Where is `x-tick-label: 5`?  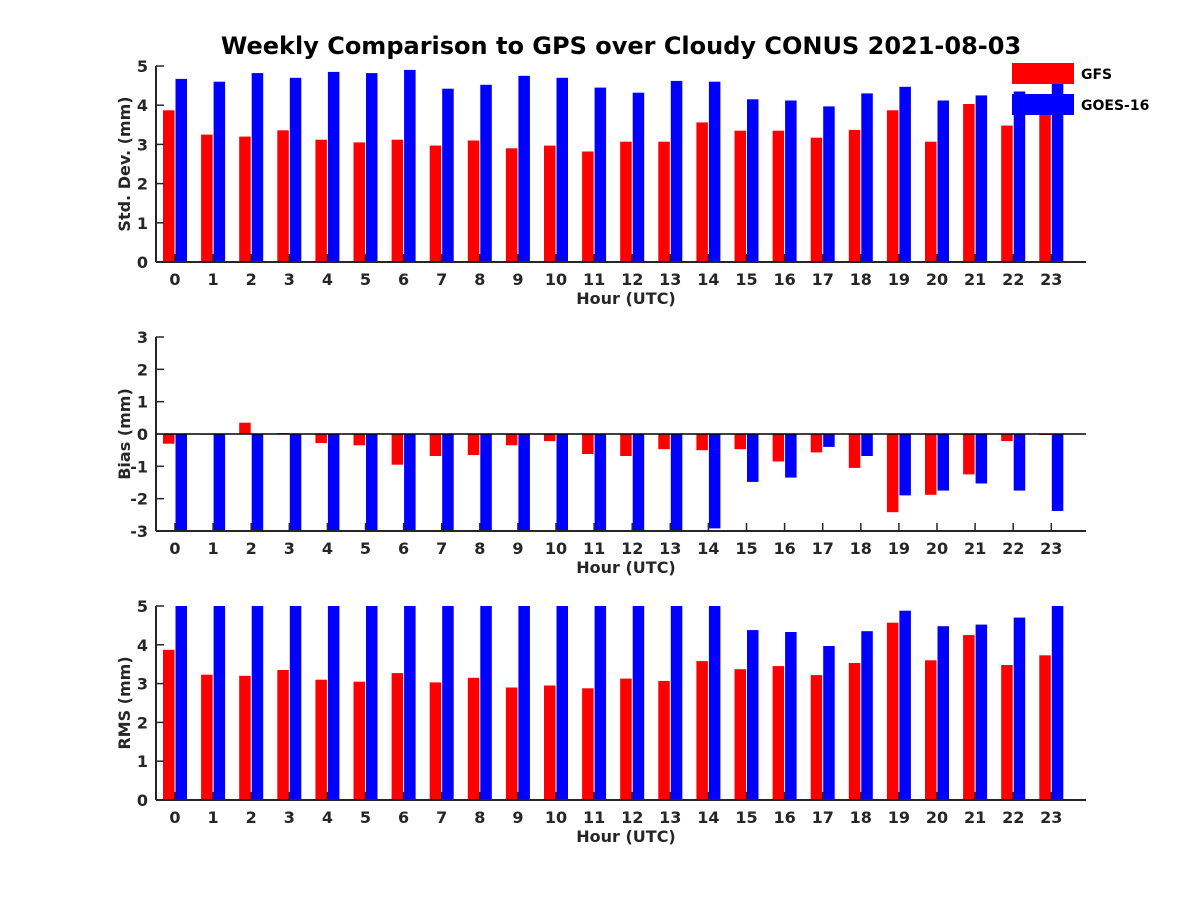 x-tick-label: 5 is located at coordinates (365, 548).